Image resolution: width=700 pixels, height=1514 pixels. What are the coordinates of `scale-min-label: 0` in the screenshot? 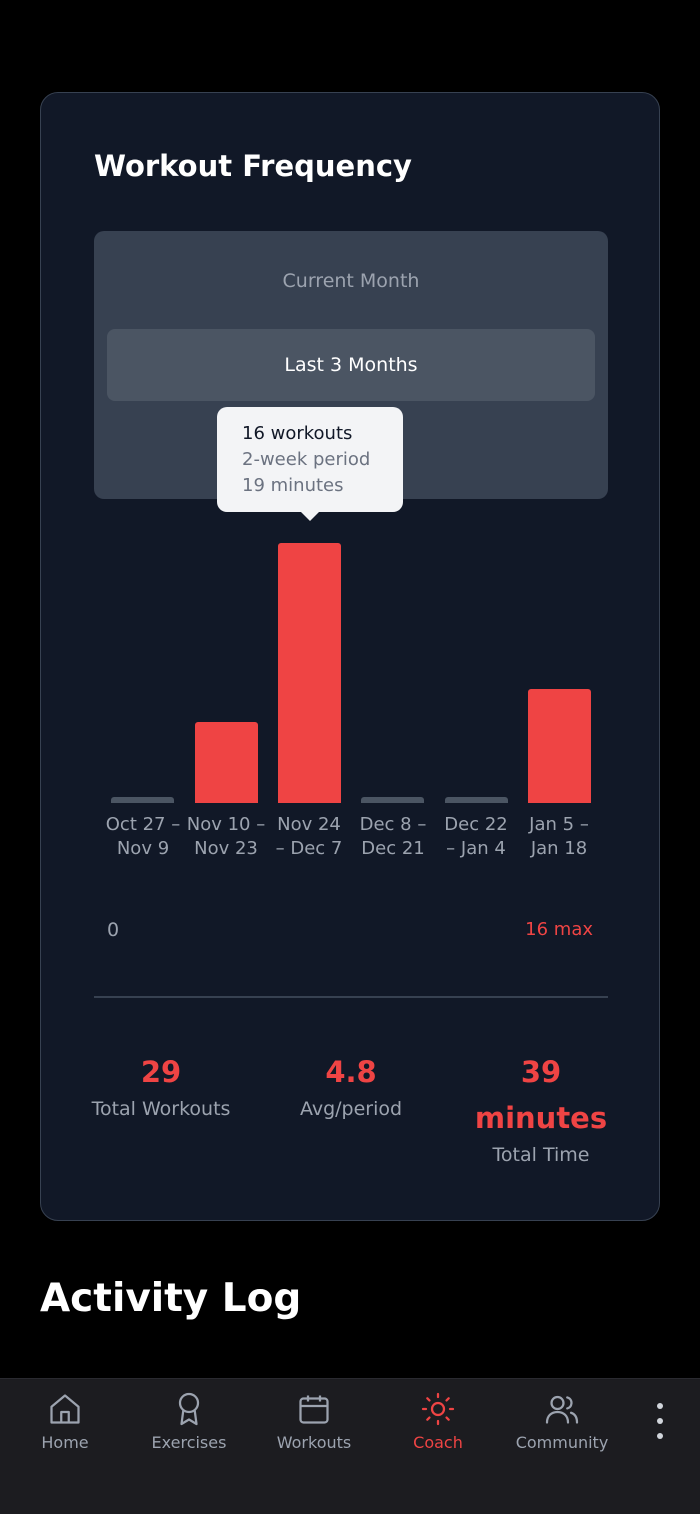 It's located at (113, 930).